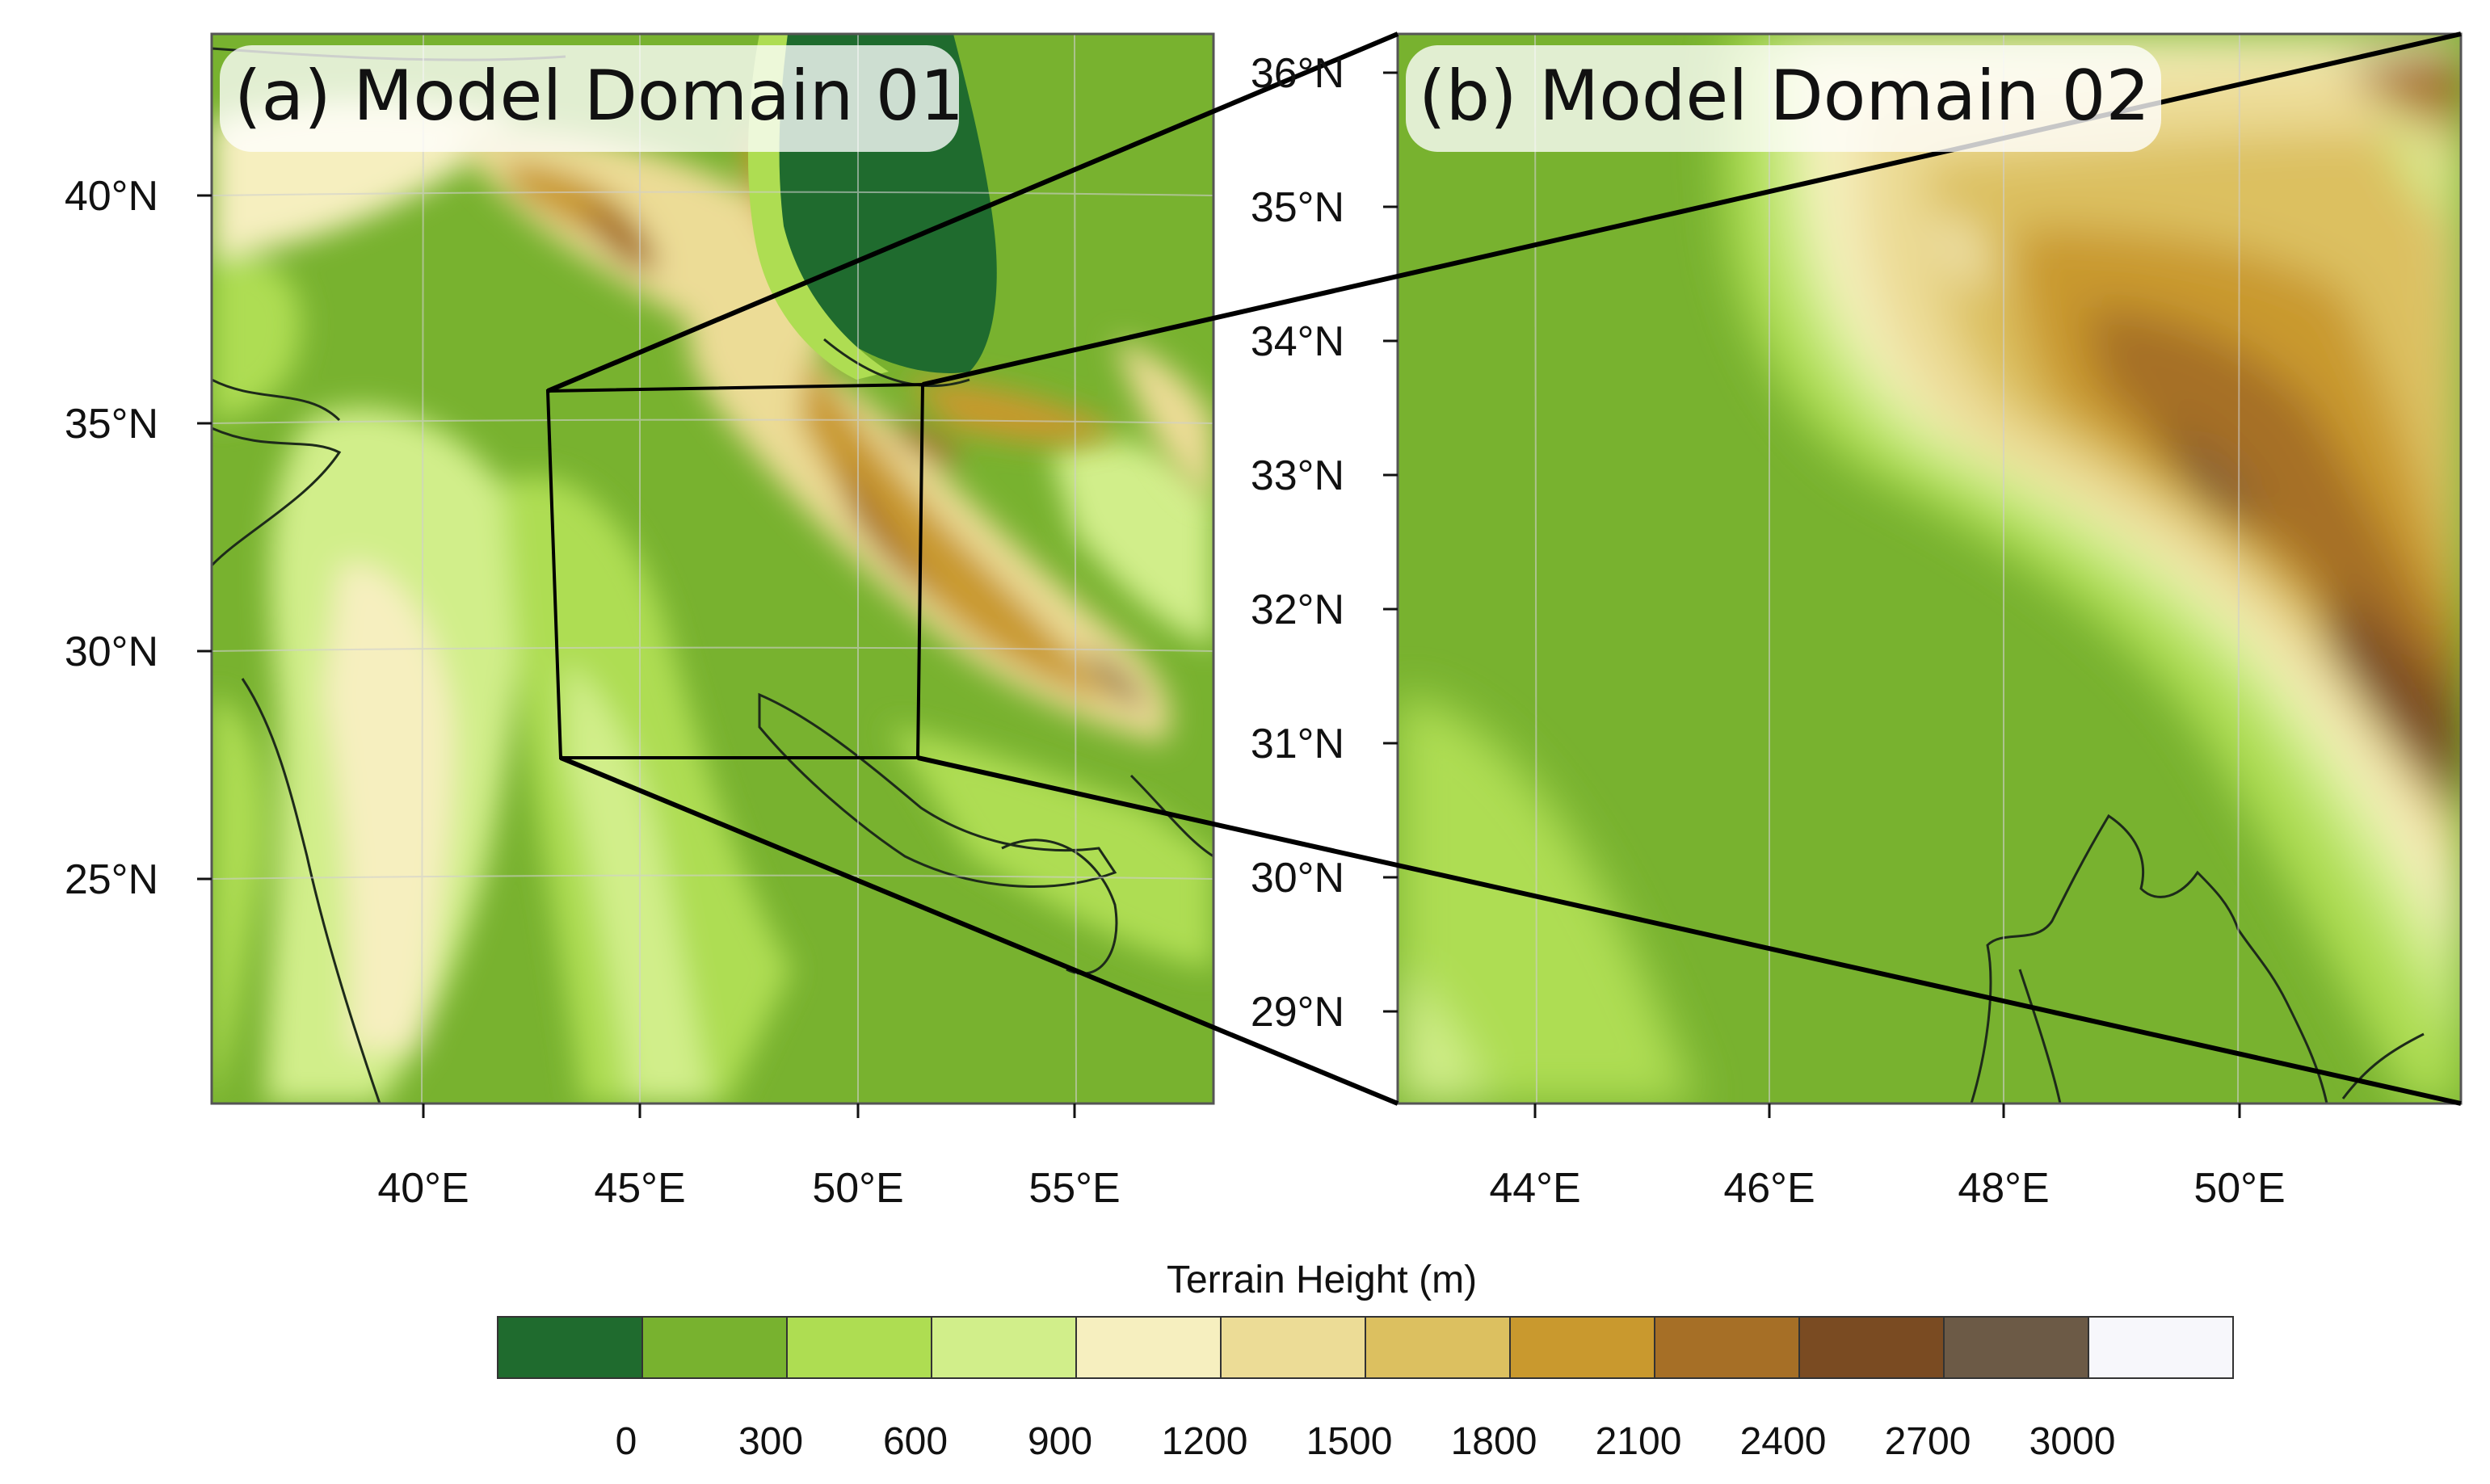 This screenshot has height=1484, width=2490. I want to click on panel-b-lat-tick-label: 31°N, so click(1297, 744).